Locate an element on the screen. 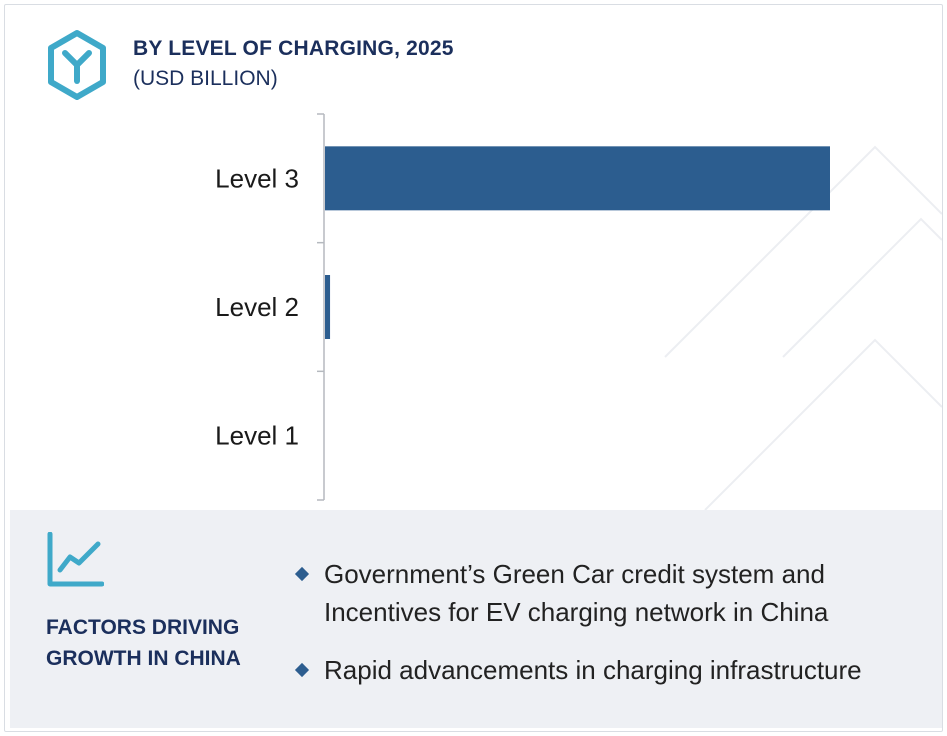 Image resolution: width=947 pixels, height=736 pixels. hexagon-y-logo-icon is located at coordinates (77, 65).